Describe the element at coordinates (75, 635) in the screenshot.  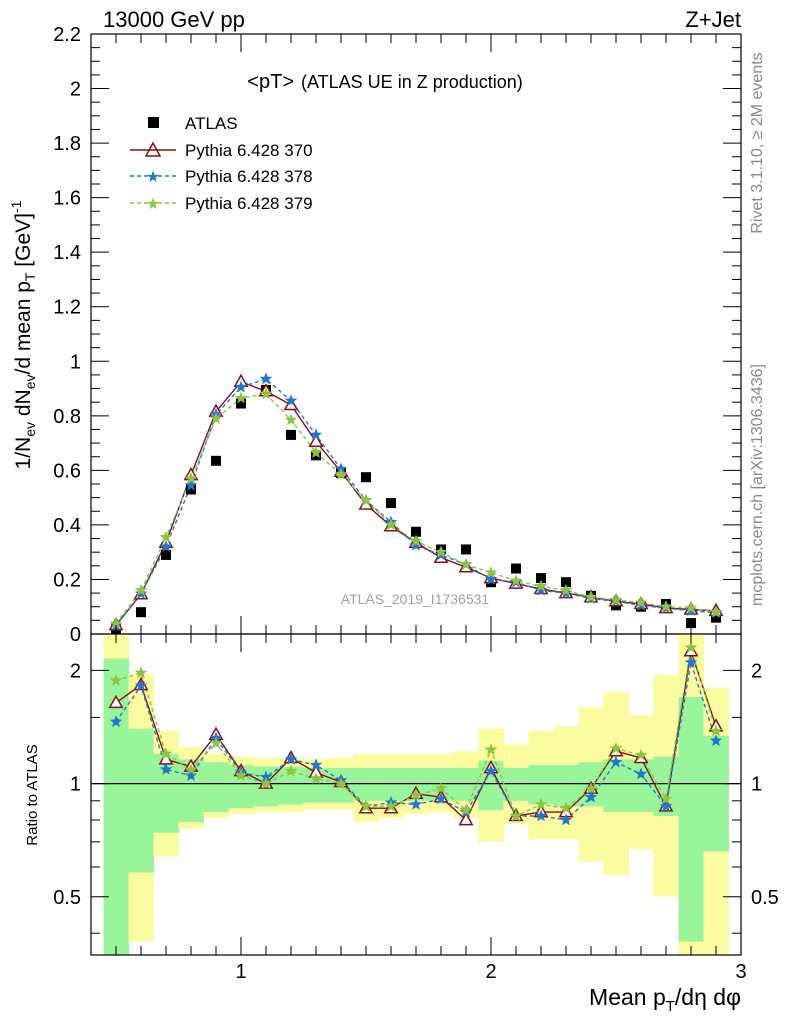
I see `main-y-tick-label: 0` at that location.